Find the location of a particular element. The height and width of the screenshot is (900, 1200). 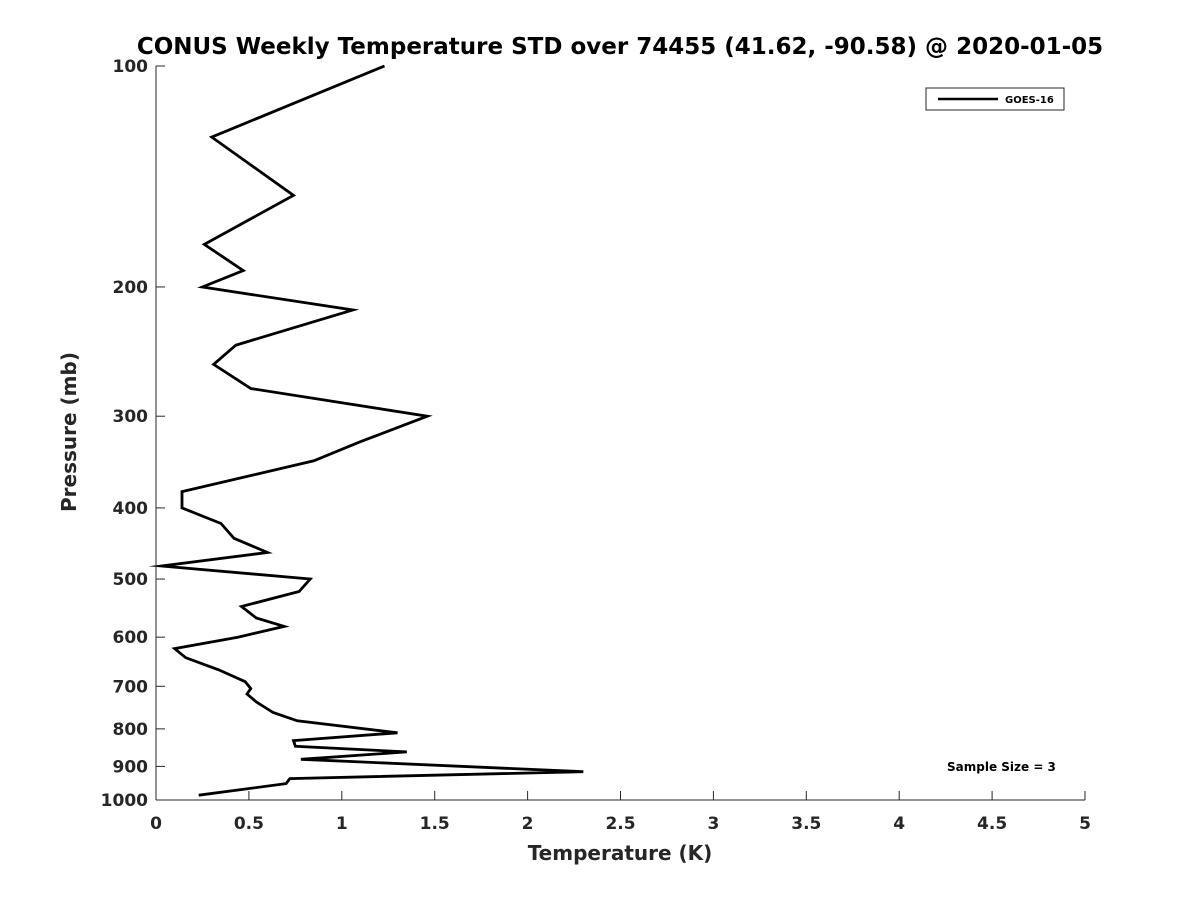

legend: GOES-16 is located at coordinates (995, 99).